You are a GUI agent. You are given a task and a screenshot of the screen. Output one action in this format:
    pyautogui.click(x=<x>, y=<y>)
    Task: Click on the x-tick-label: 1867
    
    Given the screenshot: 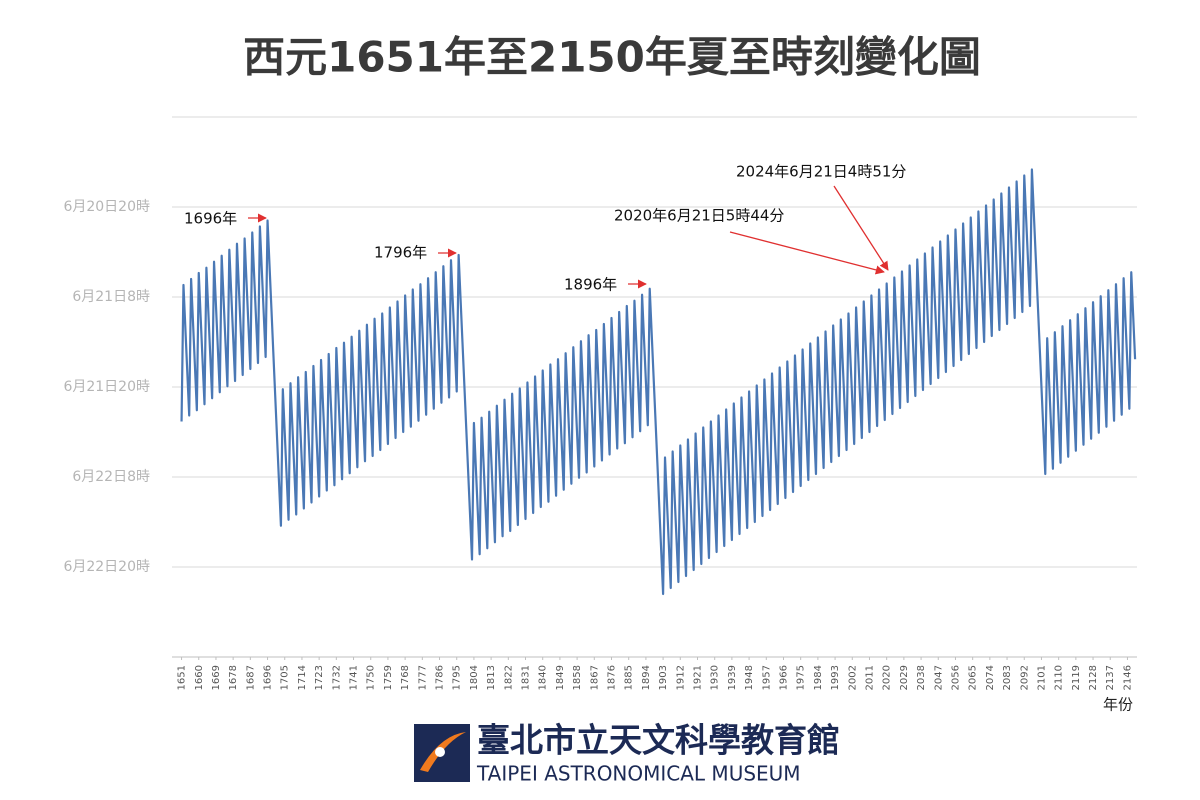 What is the action you would take?
    pyautogui.click(x=594, y=677)
    